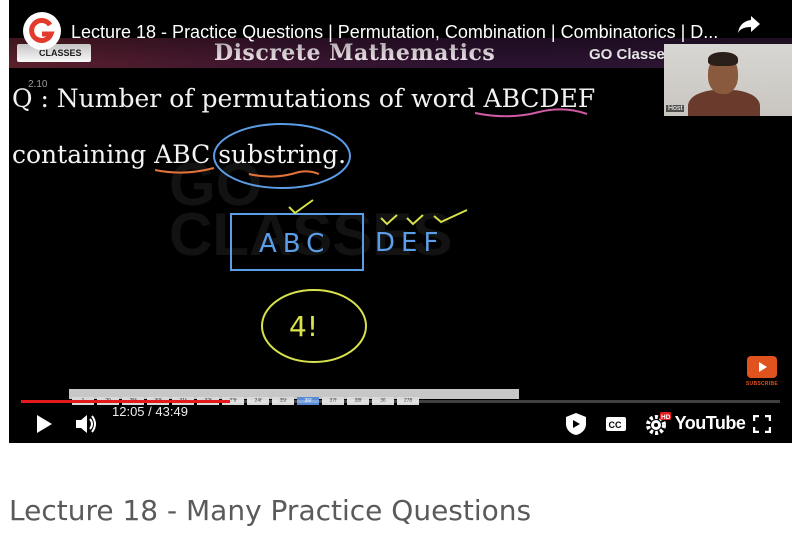 The image size is (792, 536). What do you see at coordinates (282, 156) in the screenshot?
I see `circle-substring` at bounding box center [282, 156].